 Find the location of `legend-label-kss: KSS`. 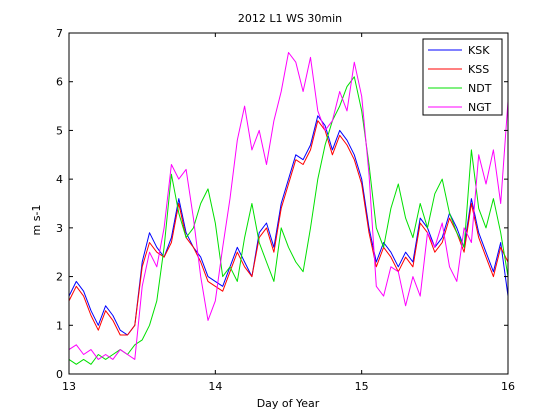

legend-label-kss: KSS is located at coordinates (478, 69).